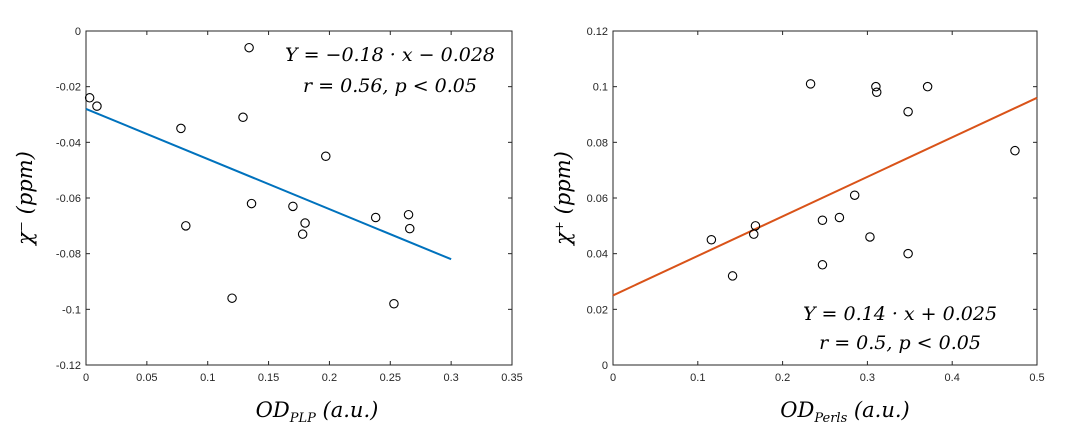  Describe the element at coordinates (329, 378) in the screenshot. I see `left-x-tick-label: 0.2` at that location.